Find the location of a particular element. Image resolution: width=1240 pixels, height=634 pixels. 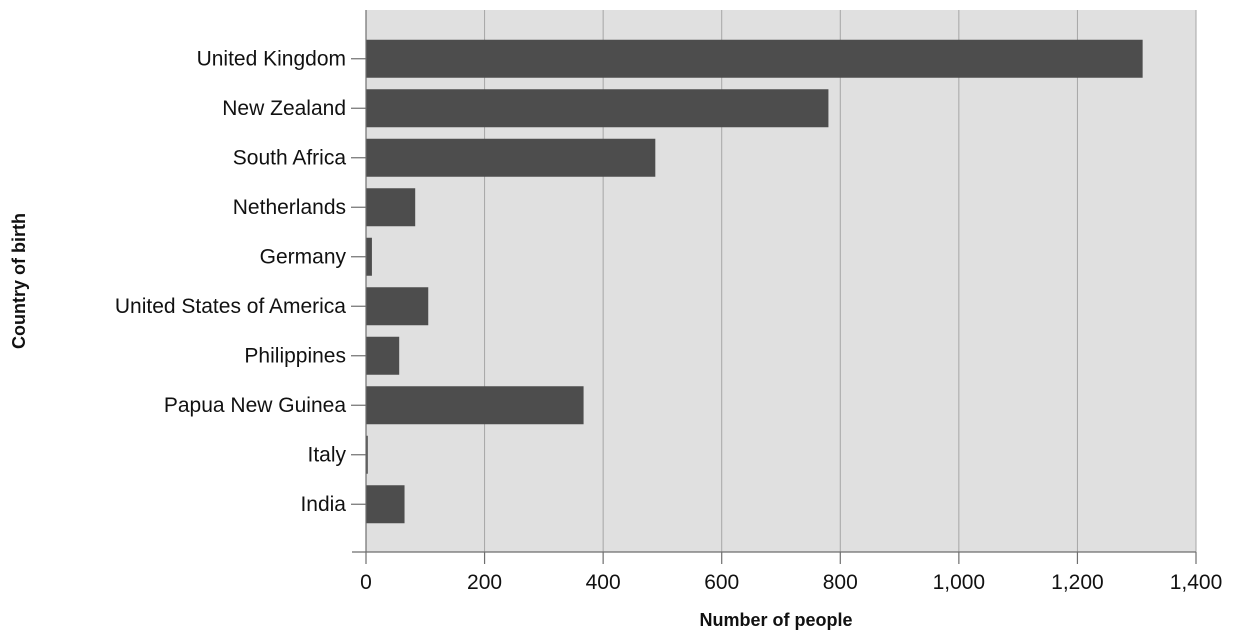

y-tick-label: Italy is located at coordinates (326, 454).